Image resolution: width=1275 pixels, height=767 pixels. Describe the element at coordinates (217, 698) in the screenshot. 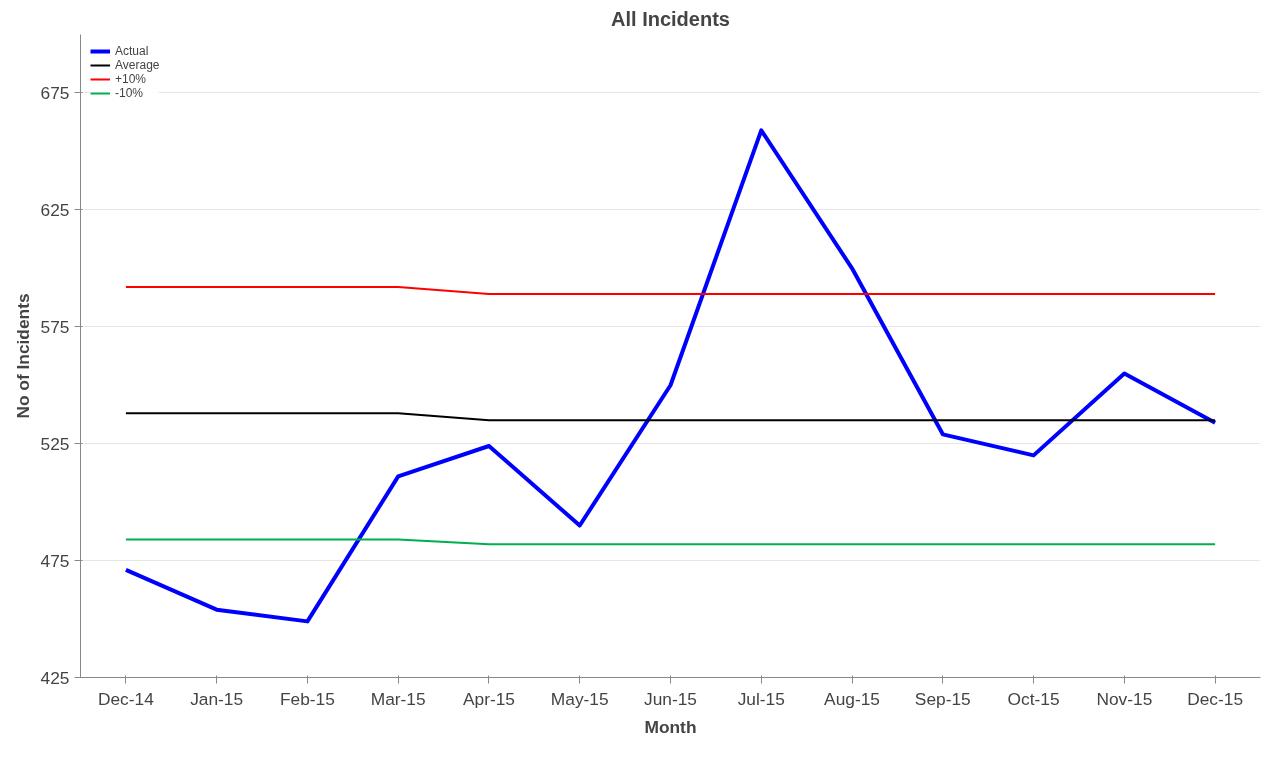

I see `x-tick-label: Jan-15` at that location.